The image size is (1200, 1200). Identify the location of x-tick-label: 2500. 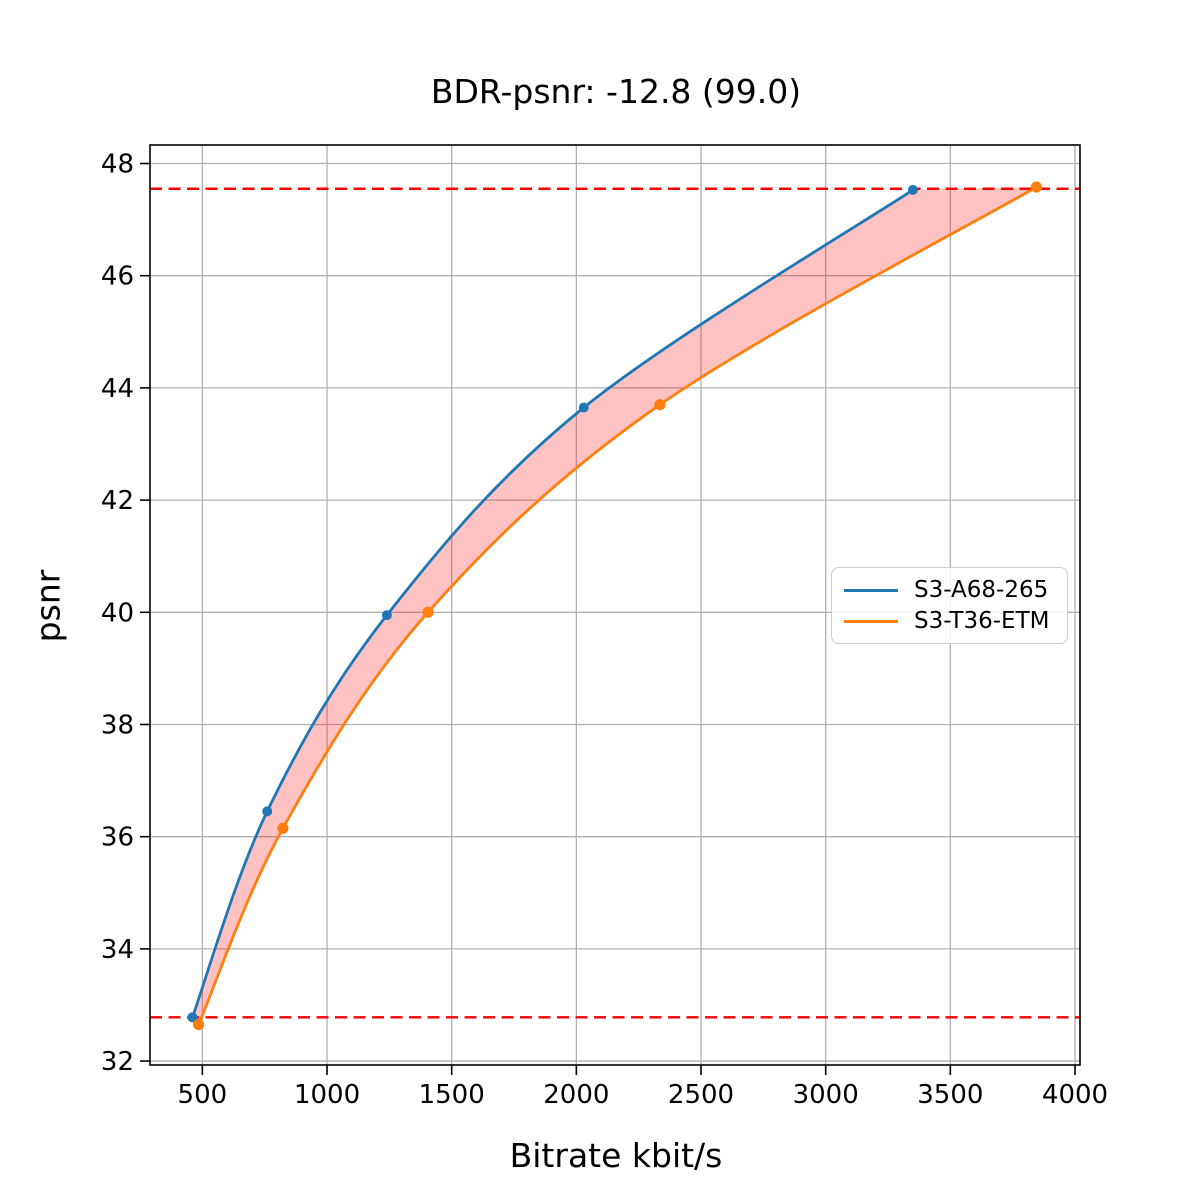
(701, 1095).